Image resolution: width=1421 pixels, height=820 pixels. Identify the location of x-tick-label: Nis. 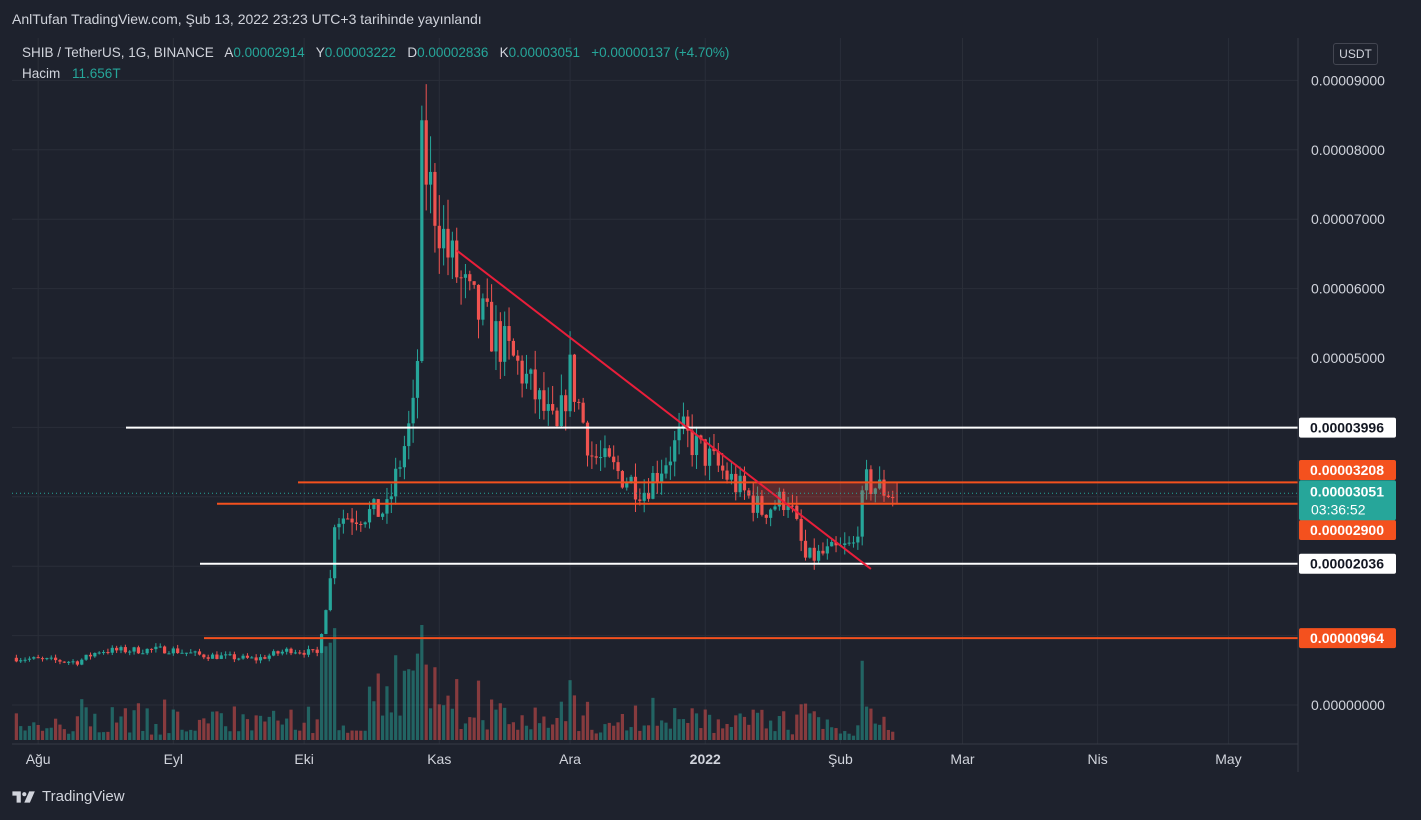
(1098, 759).